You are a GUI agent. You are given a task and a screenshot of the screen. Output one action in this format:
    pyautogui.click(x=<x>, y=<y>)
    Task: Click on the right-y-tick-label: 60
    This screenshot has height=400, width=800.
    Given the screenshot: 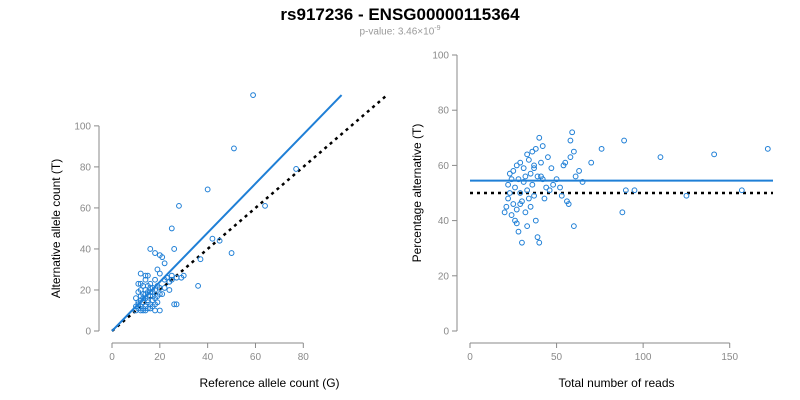 What is the action you would take?
    pyautogui.click(x=444, y=166)
    